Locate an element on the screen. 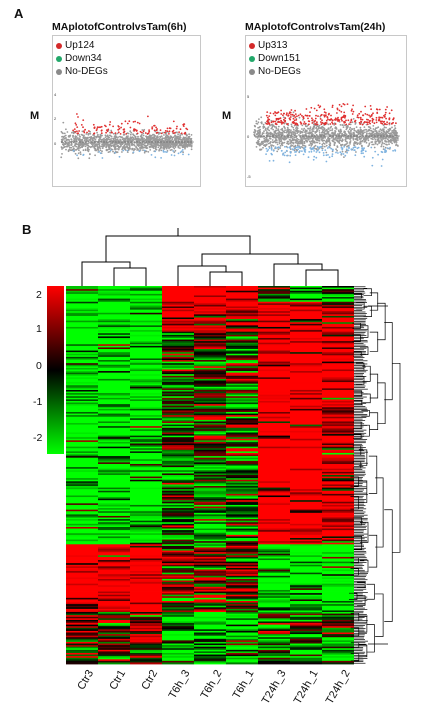 This screenshot has height=715, width=446. point-cloud is located at coordinates (126, 136).